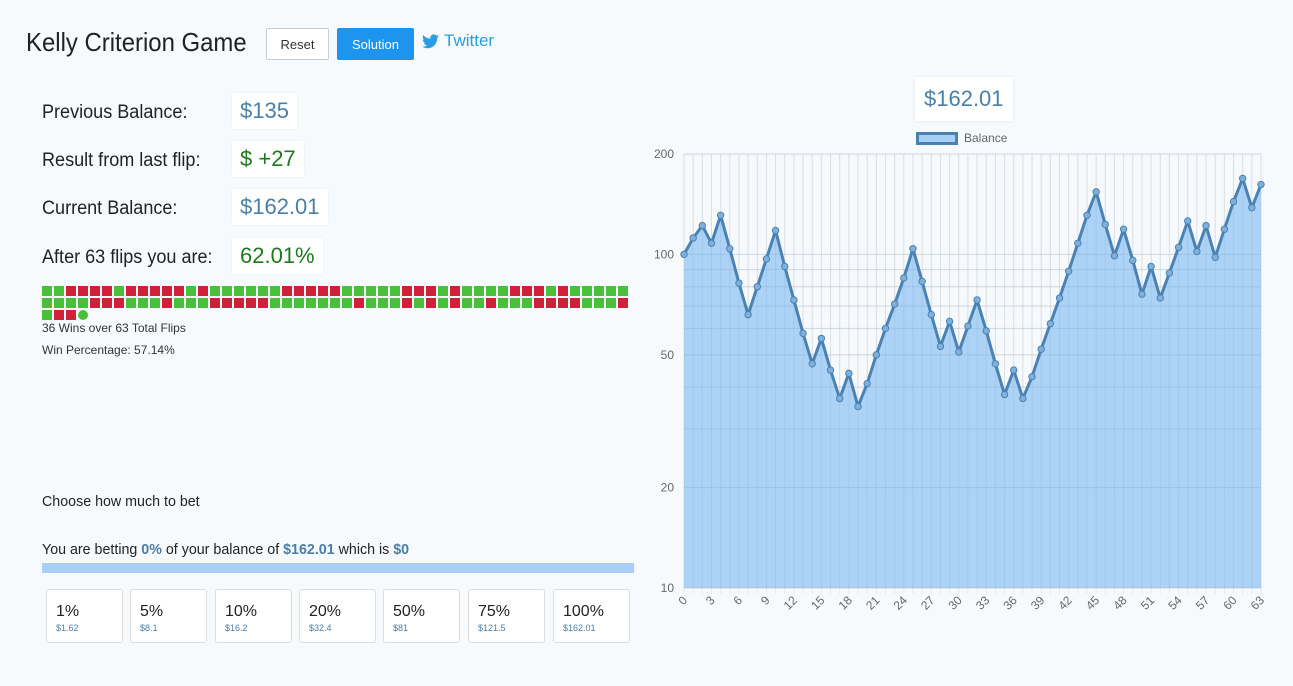  I want to click on bet-slider, so click(338, 568).